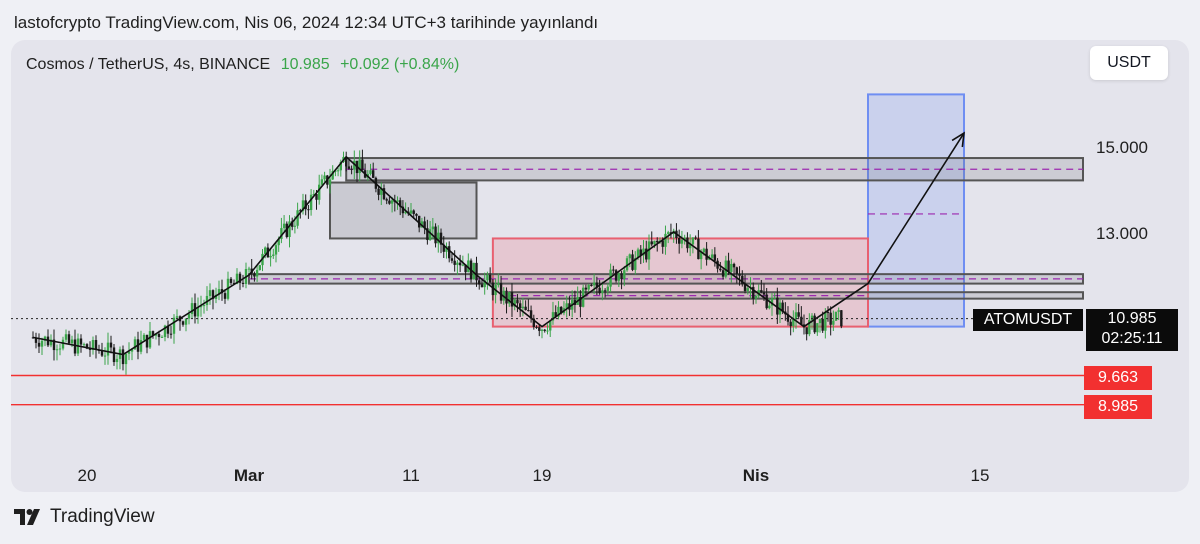 The width and height of the screenshot is (1200, 544). I want to click on time-label-15: 15, so click(980, 475).